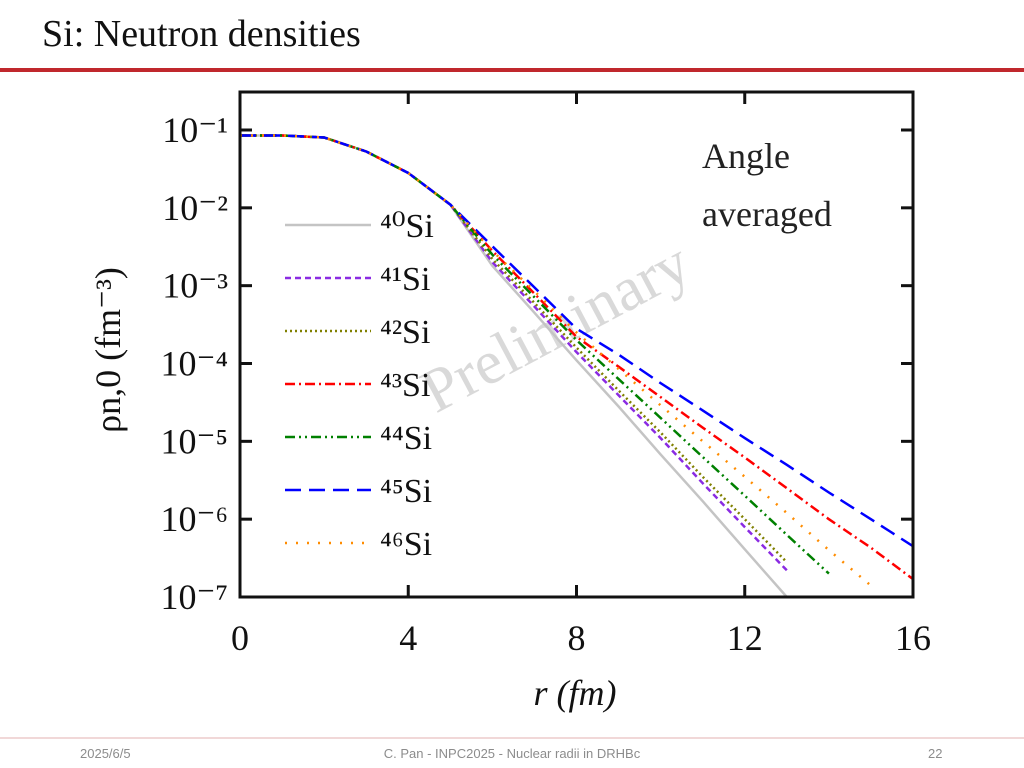 Image resolution: width=1024 pixels, height=768 pixels. What do you see at coordinates (195, 130) in the screenshot?
I see `y-tick-label: 10⁻¹` at bounding box center [195, 130].